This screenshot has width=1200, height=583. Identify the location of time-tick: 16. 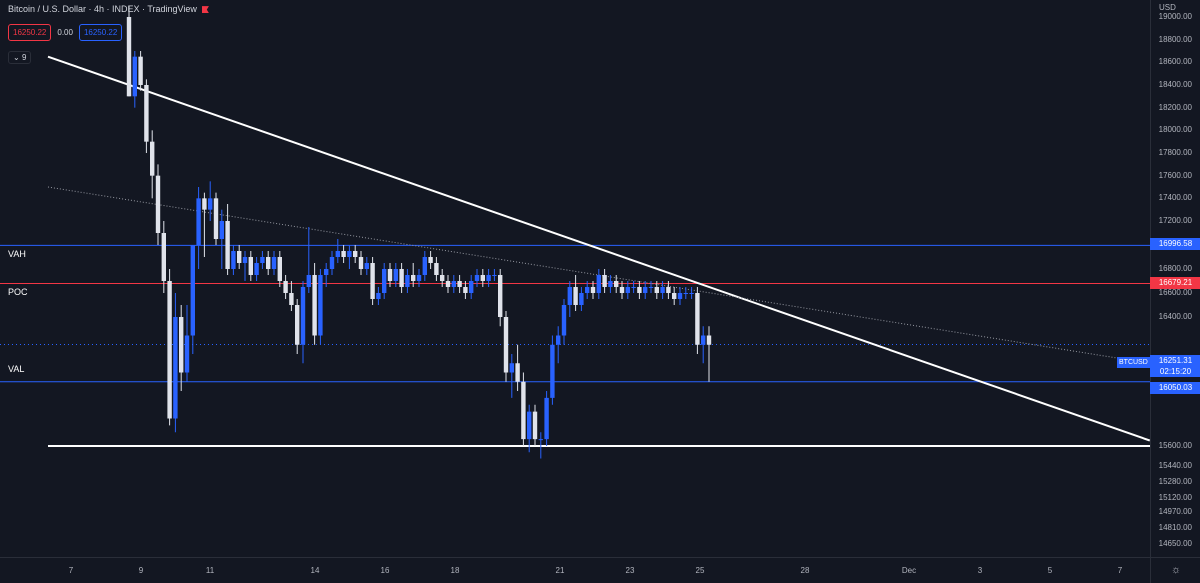
(385, 570).